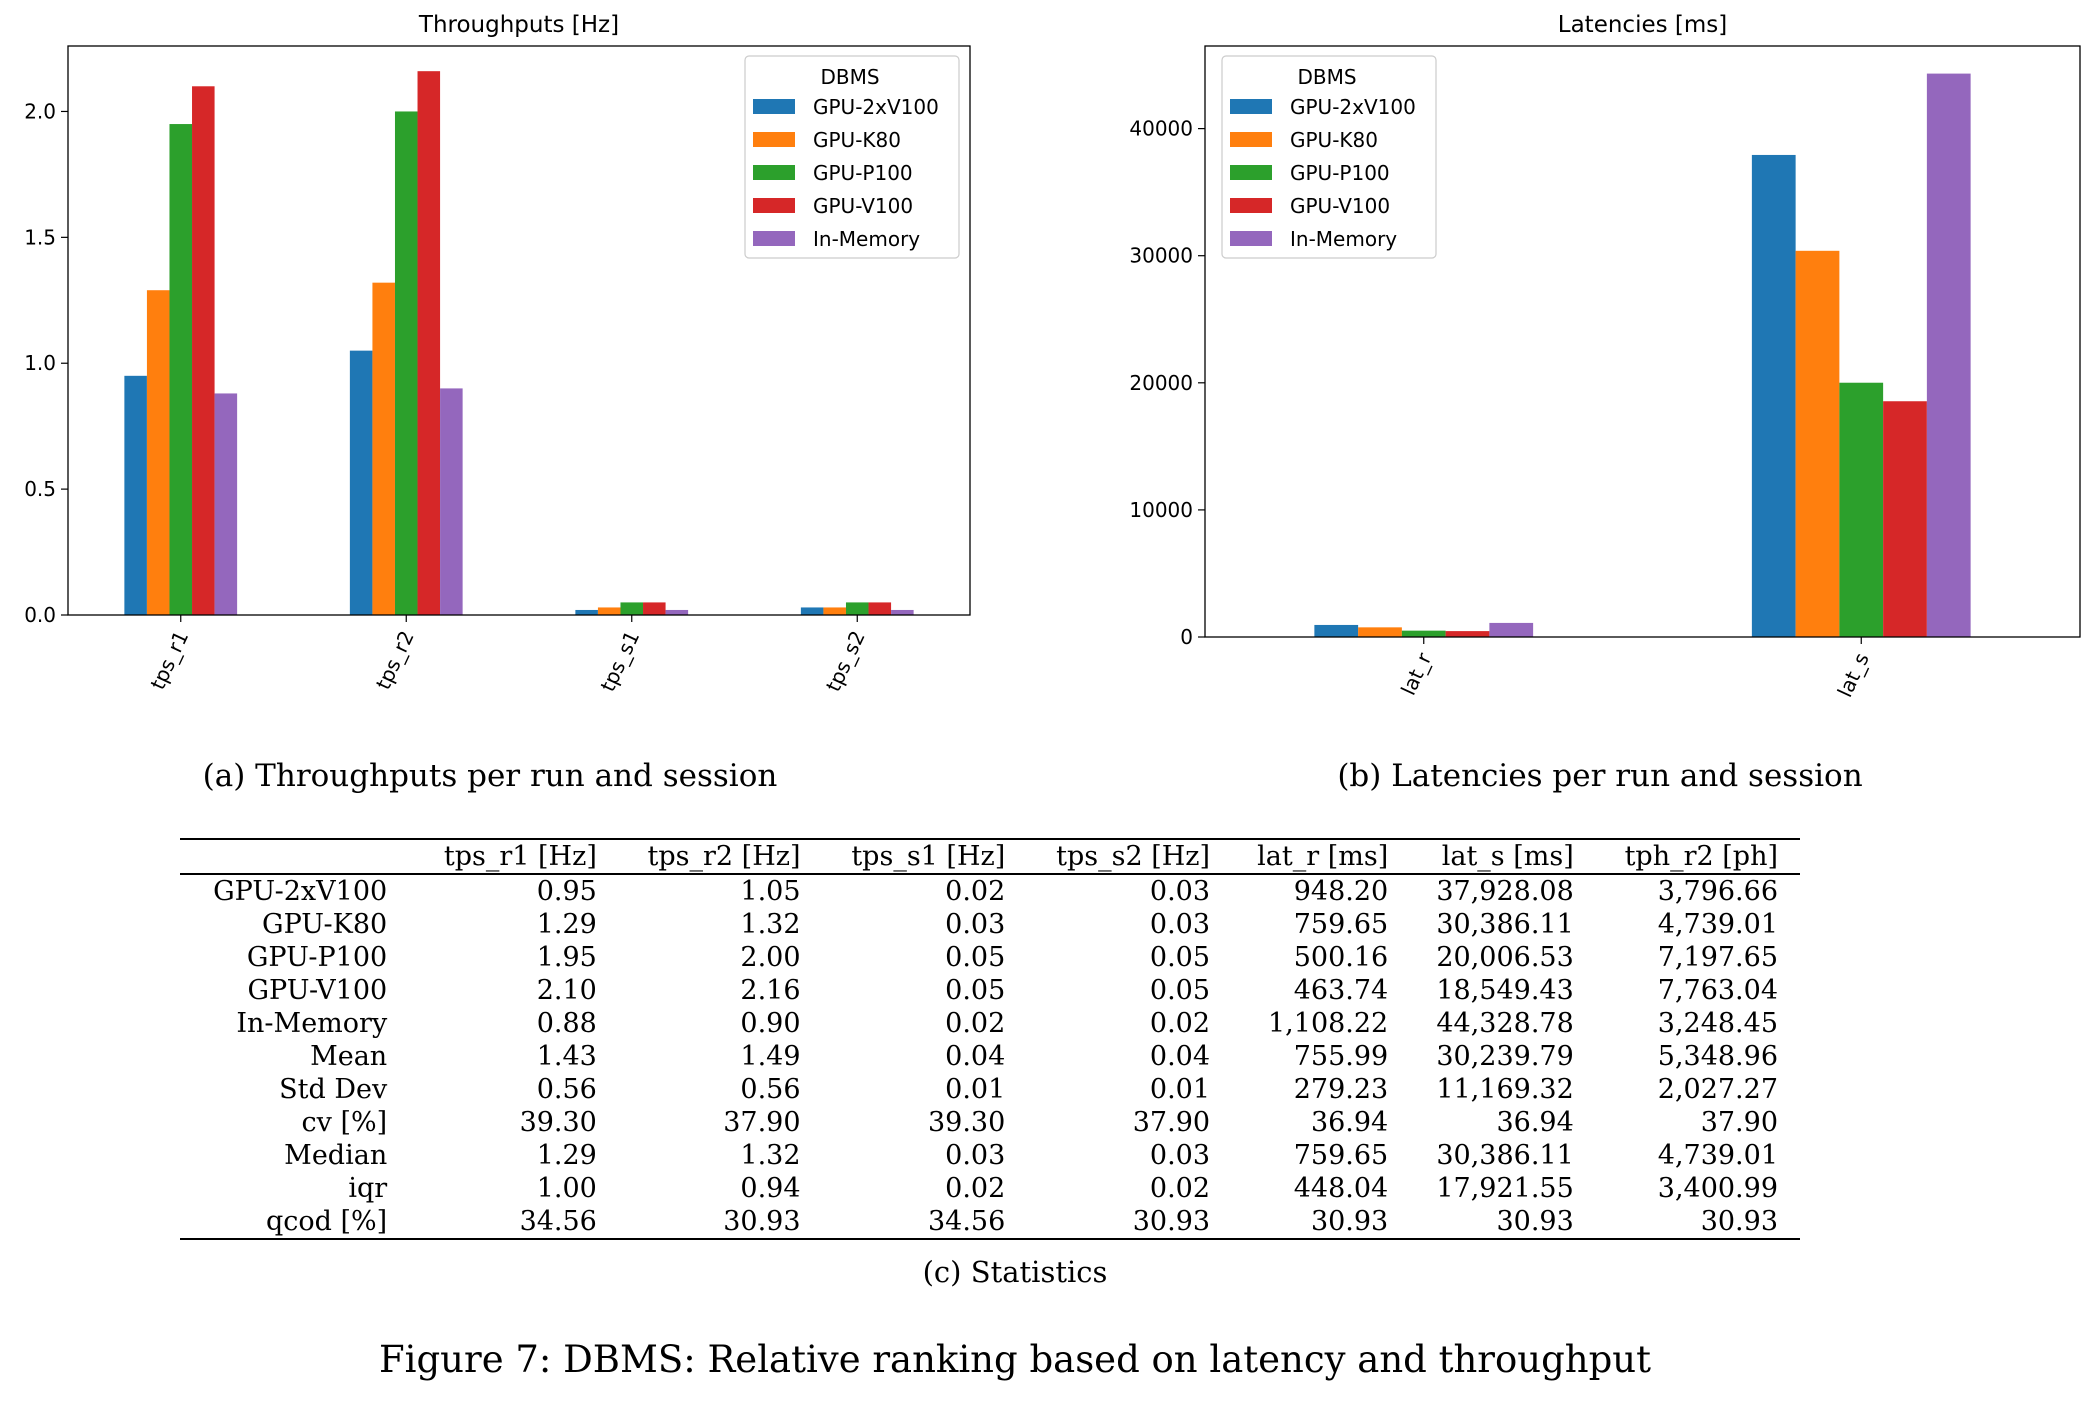 This screenshot has height=1403, width=2096. I want to click on y-tick-label: 1.0, so click(40, 363).